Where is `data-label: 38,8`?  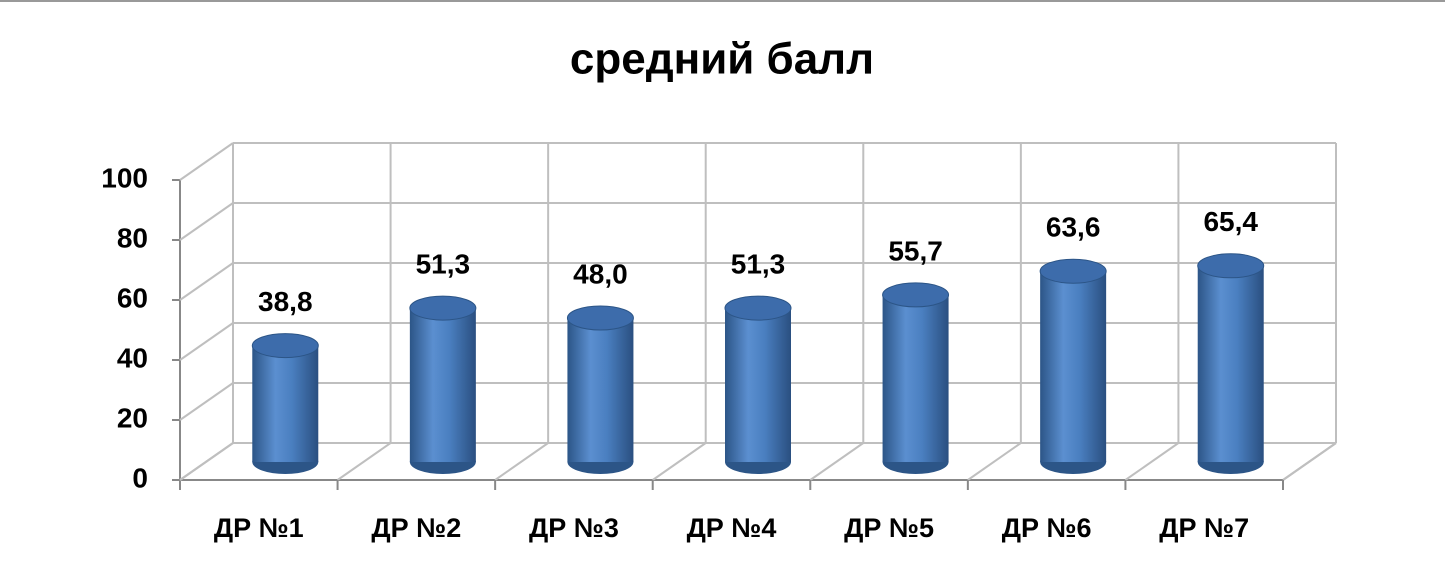
data-label: 38,8 is located at coordinates (285, 301).